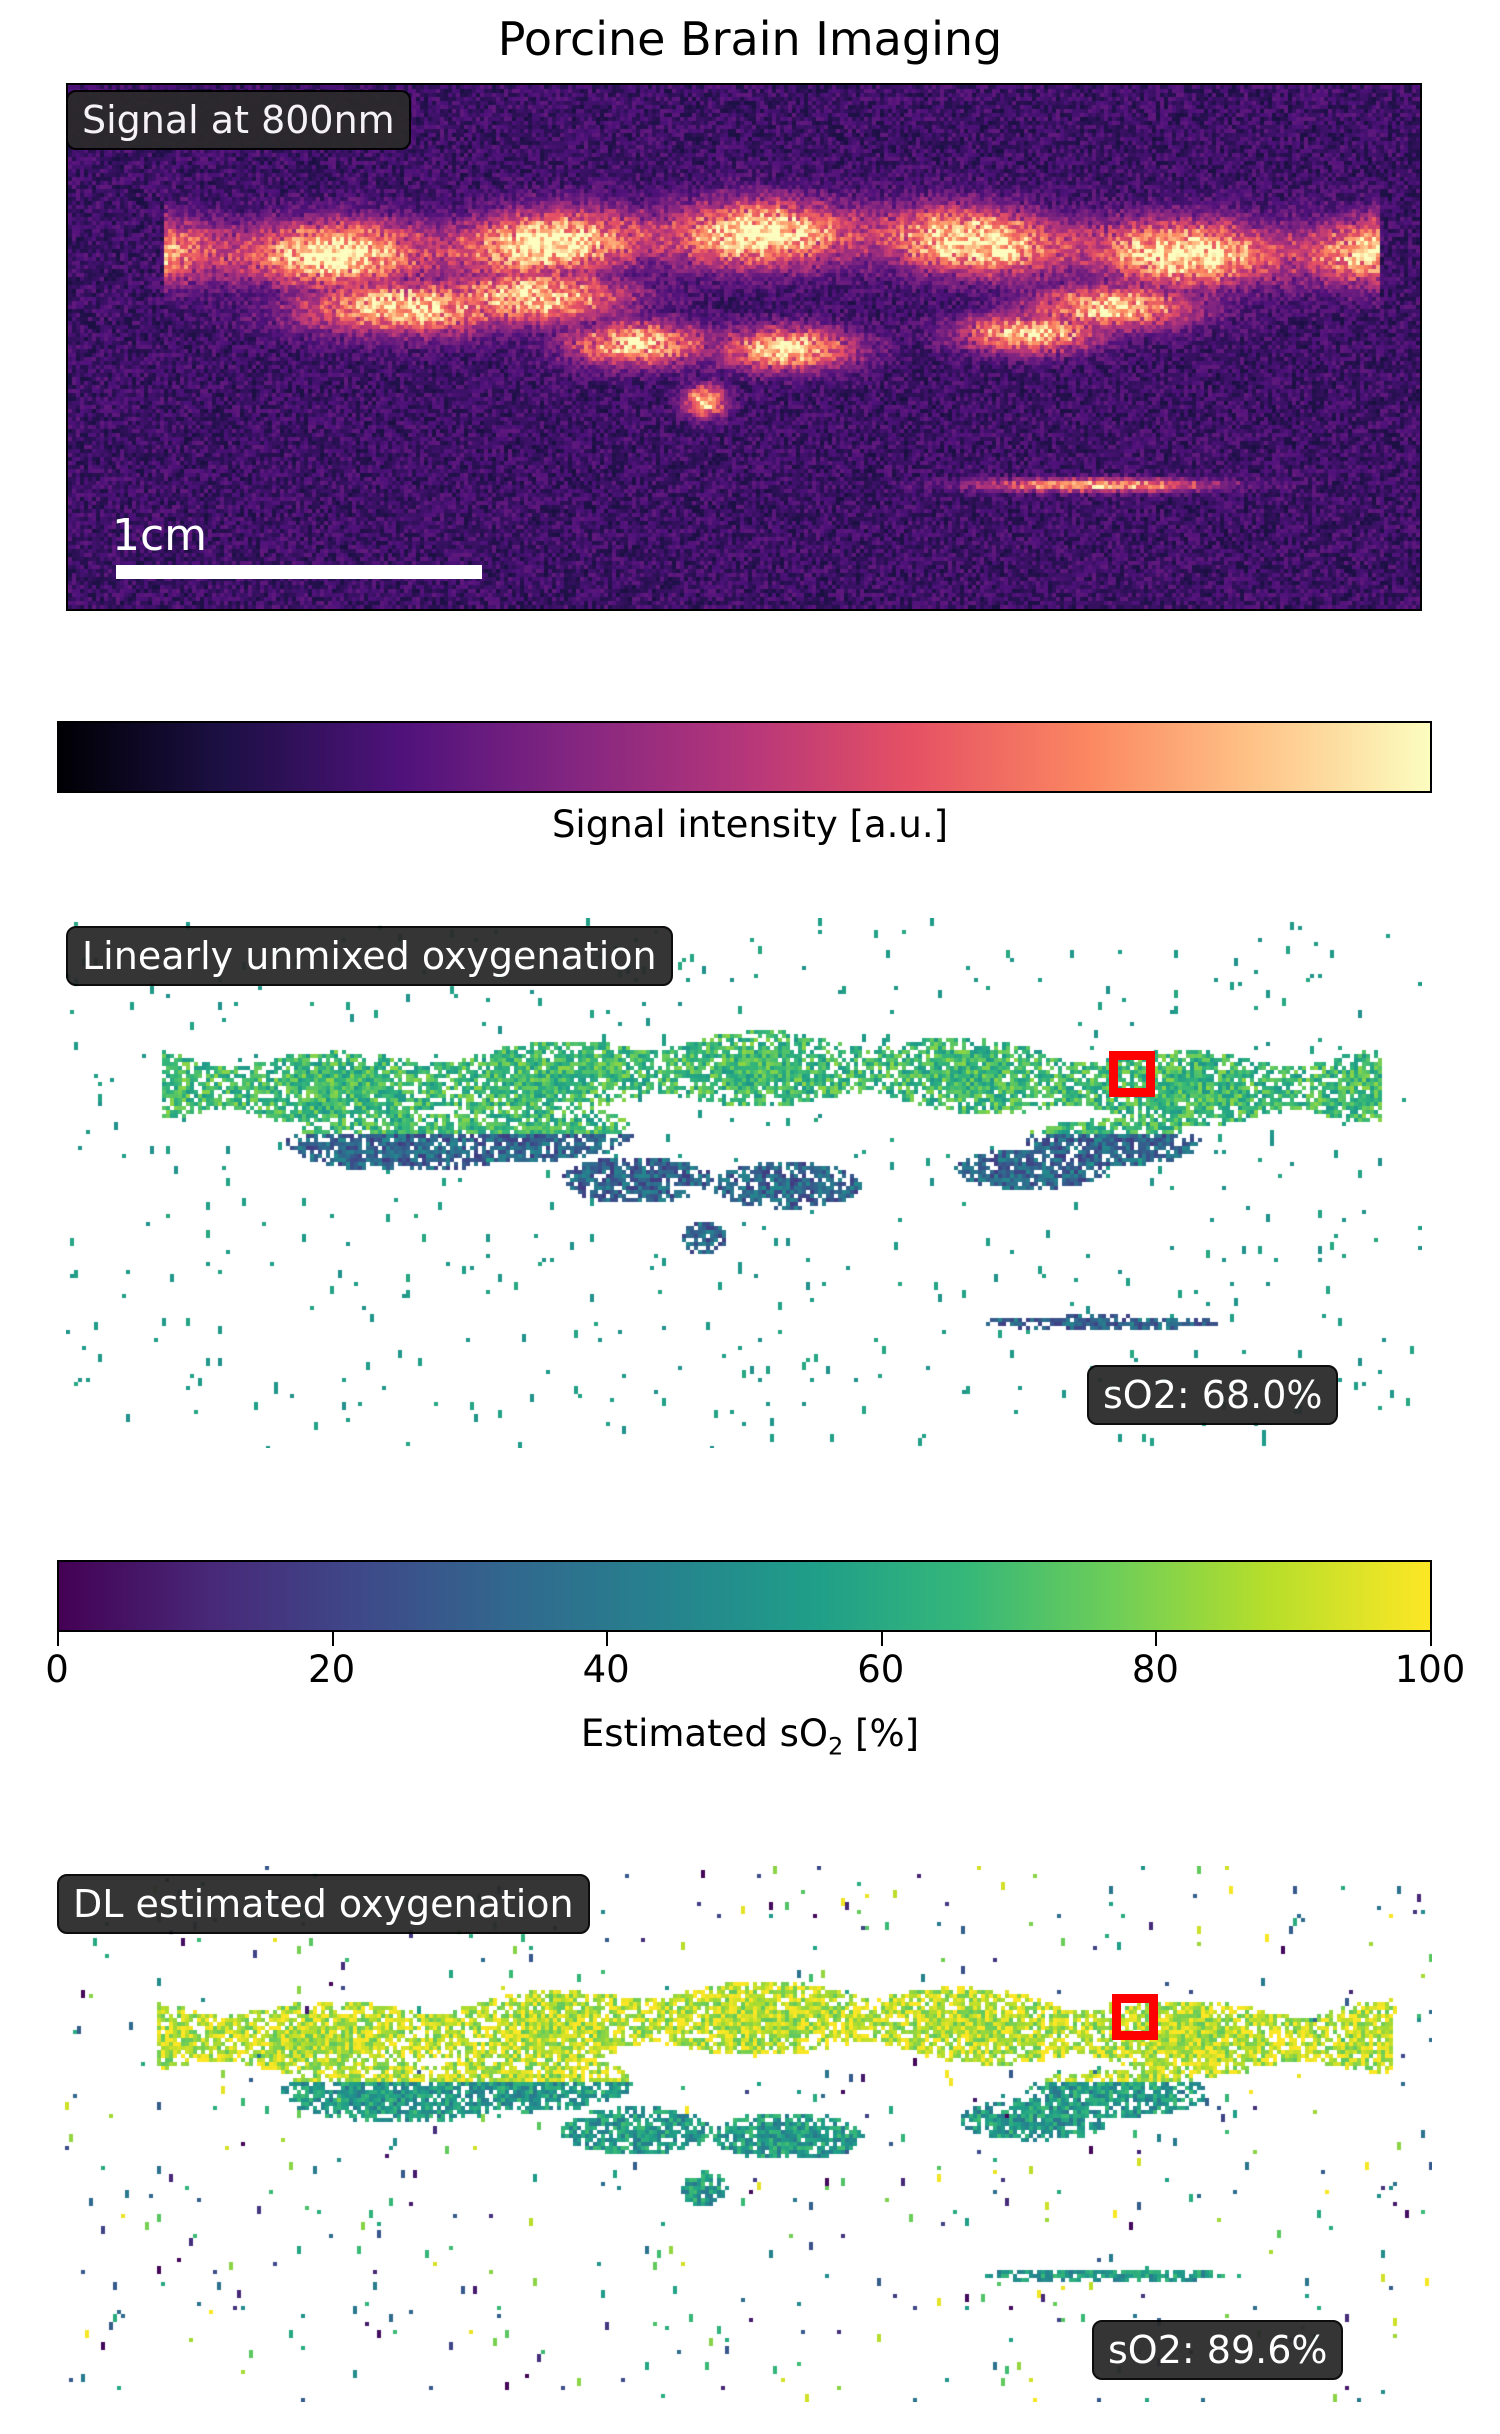  I want to click on dl-so2-readout: sO2: 89.6%, so click(1218, 2350).